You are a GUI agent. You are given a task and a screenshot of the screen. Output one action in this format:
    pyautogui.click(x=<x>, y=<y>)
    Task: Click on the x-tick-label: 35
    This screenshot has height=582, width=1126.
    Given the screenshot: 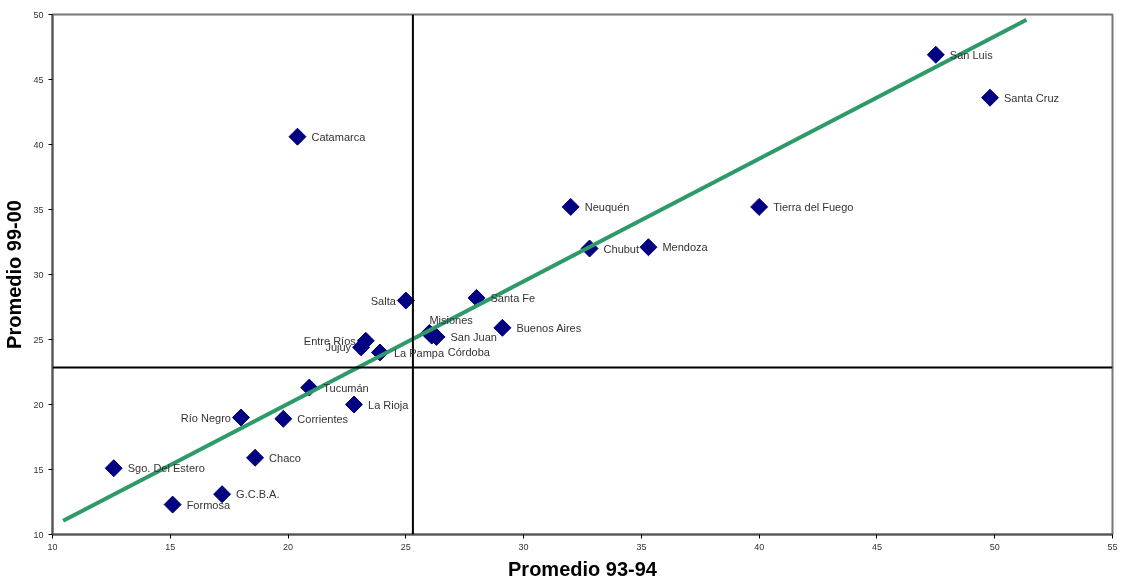 What is the action you would take?
    pyautogui.click(x=641, y=546)
    